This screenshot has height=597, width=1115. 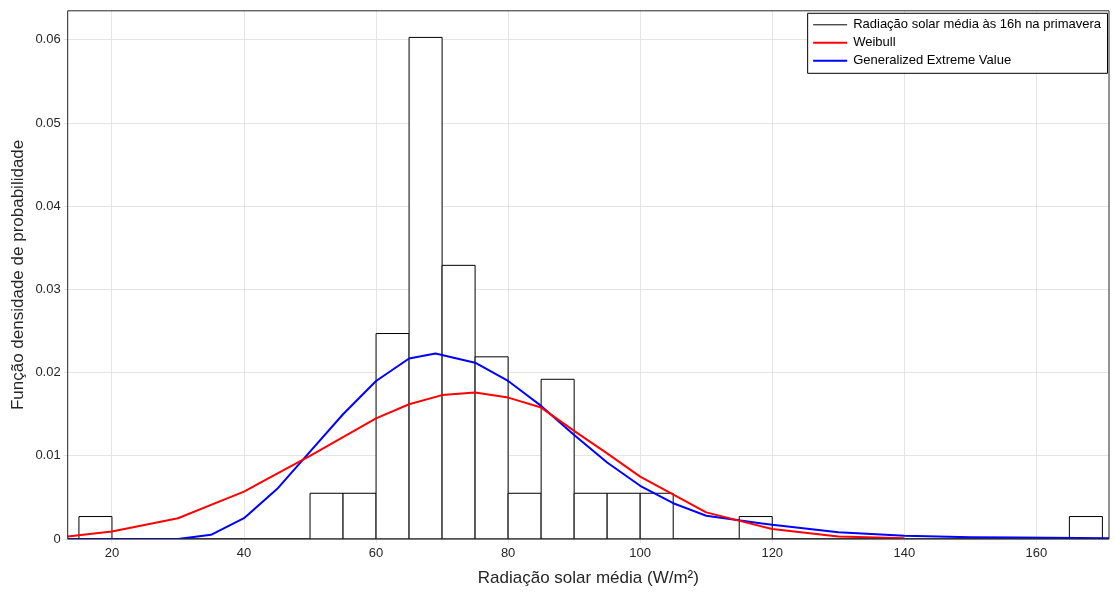 What do you see at coordinates (48, 455) in the screenshot?
I see `y-tick-label: 0.01` at bounding box center [48, 455].